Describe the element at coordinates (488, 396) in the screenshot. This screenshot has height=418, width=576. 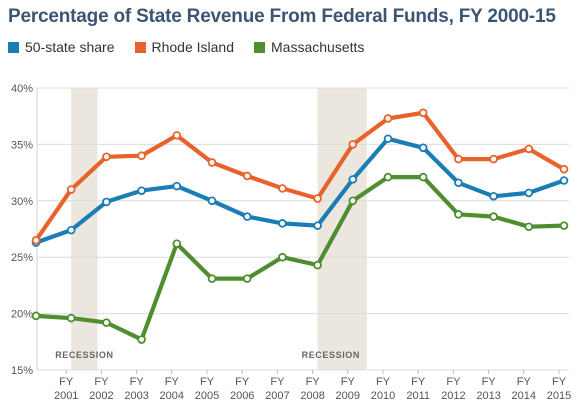
I see `x-tick-label: 2013` at that location.